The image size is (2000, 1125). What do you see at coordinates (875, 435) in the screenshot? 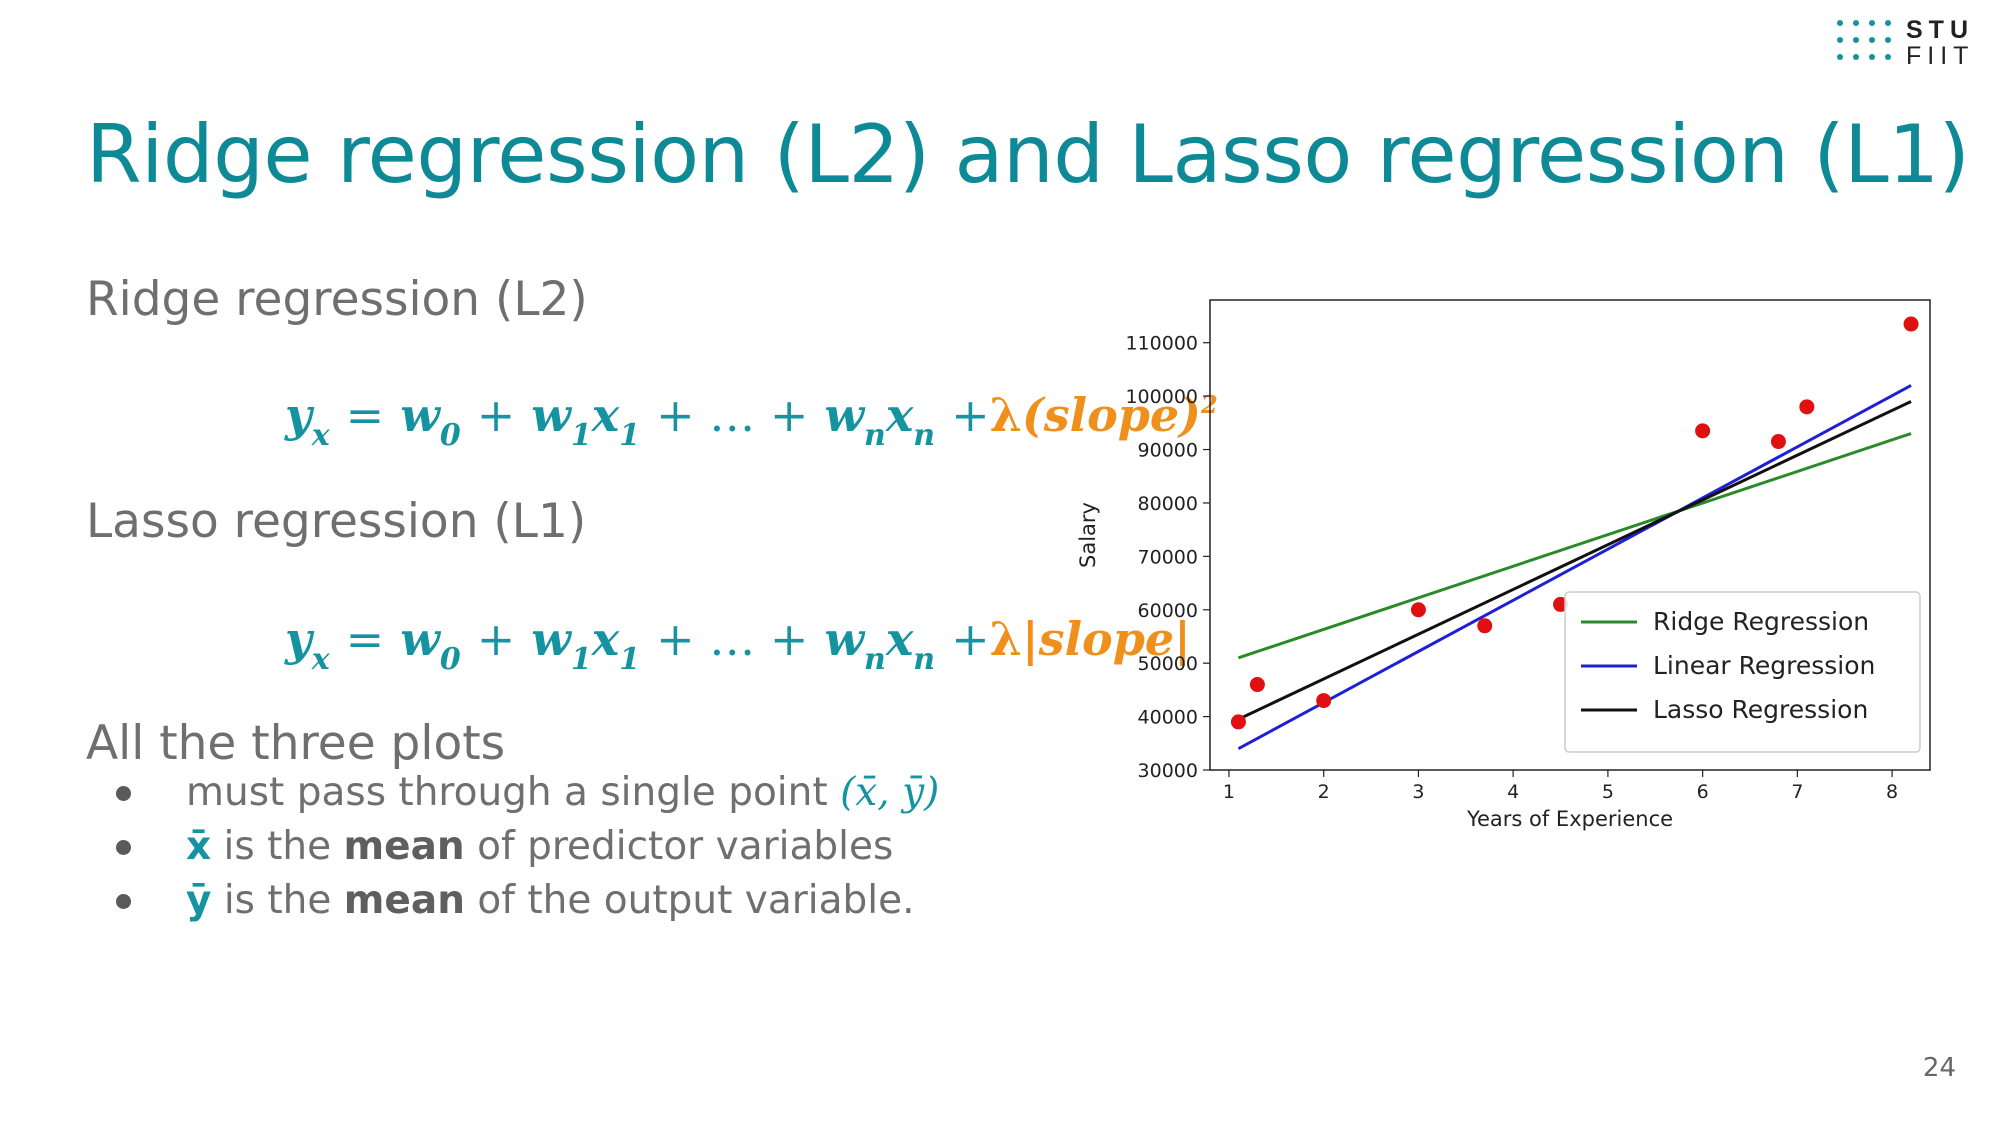
I see `ridge-wn-sub: n` at bounding box center [875, 435].